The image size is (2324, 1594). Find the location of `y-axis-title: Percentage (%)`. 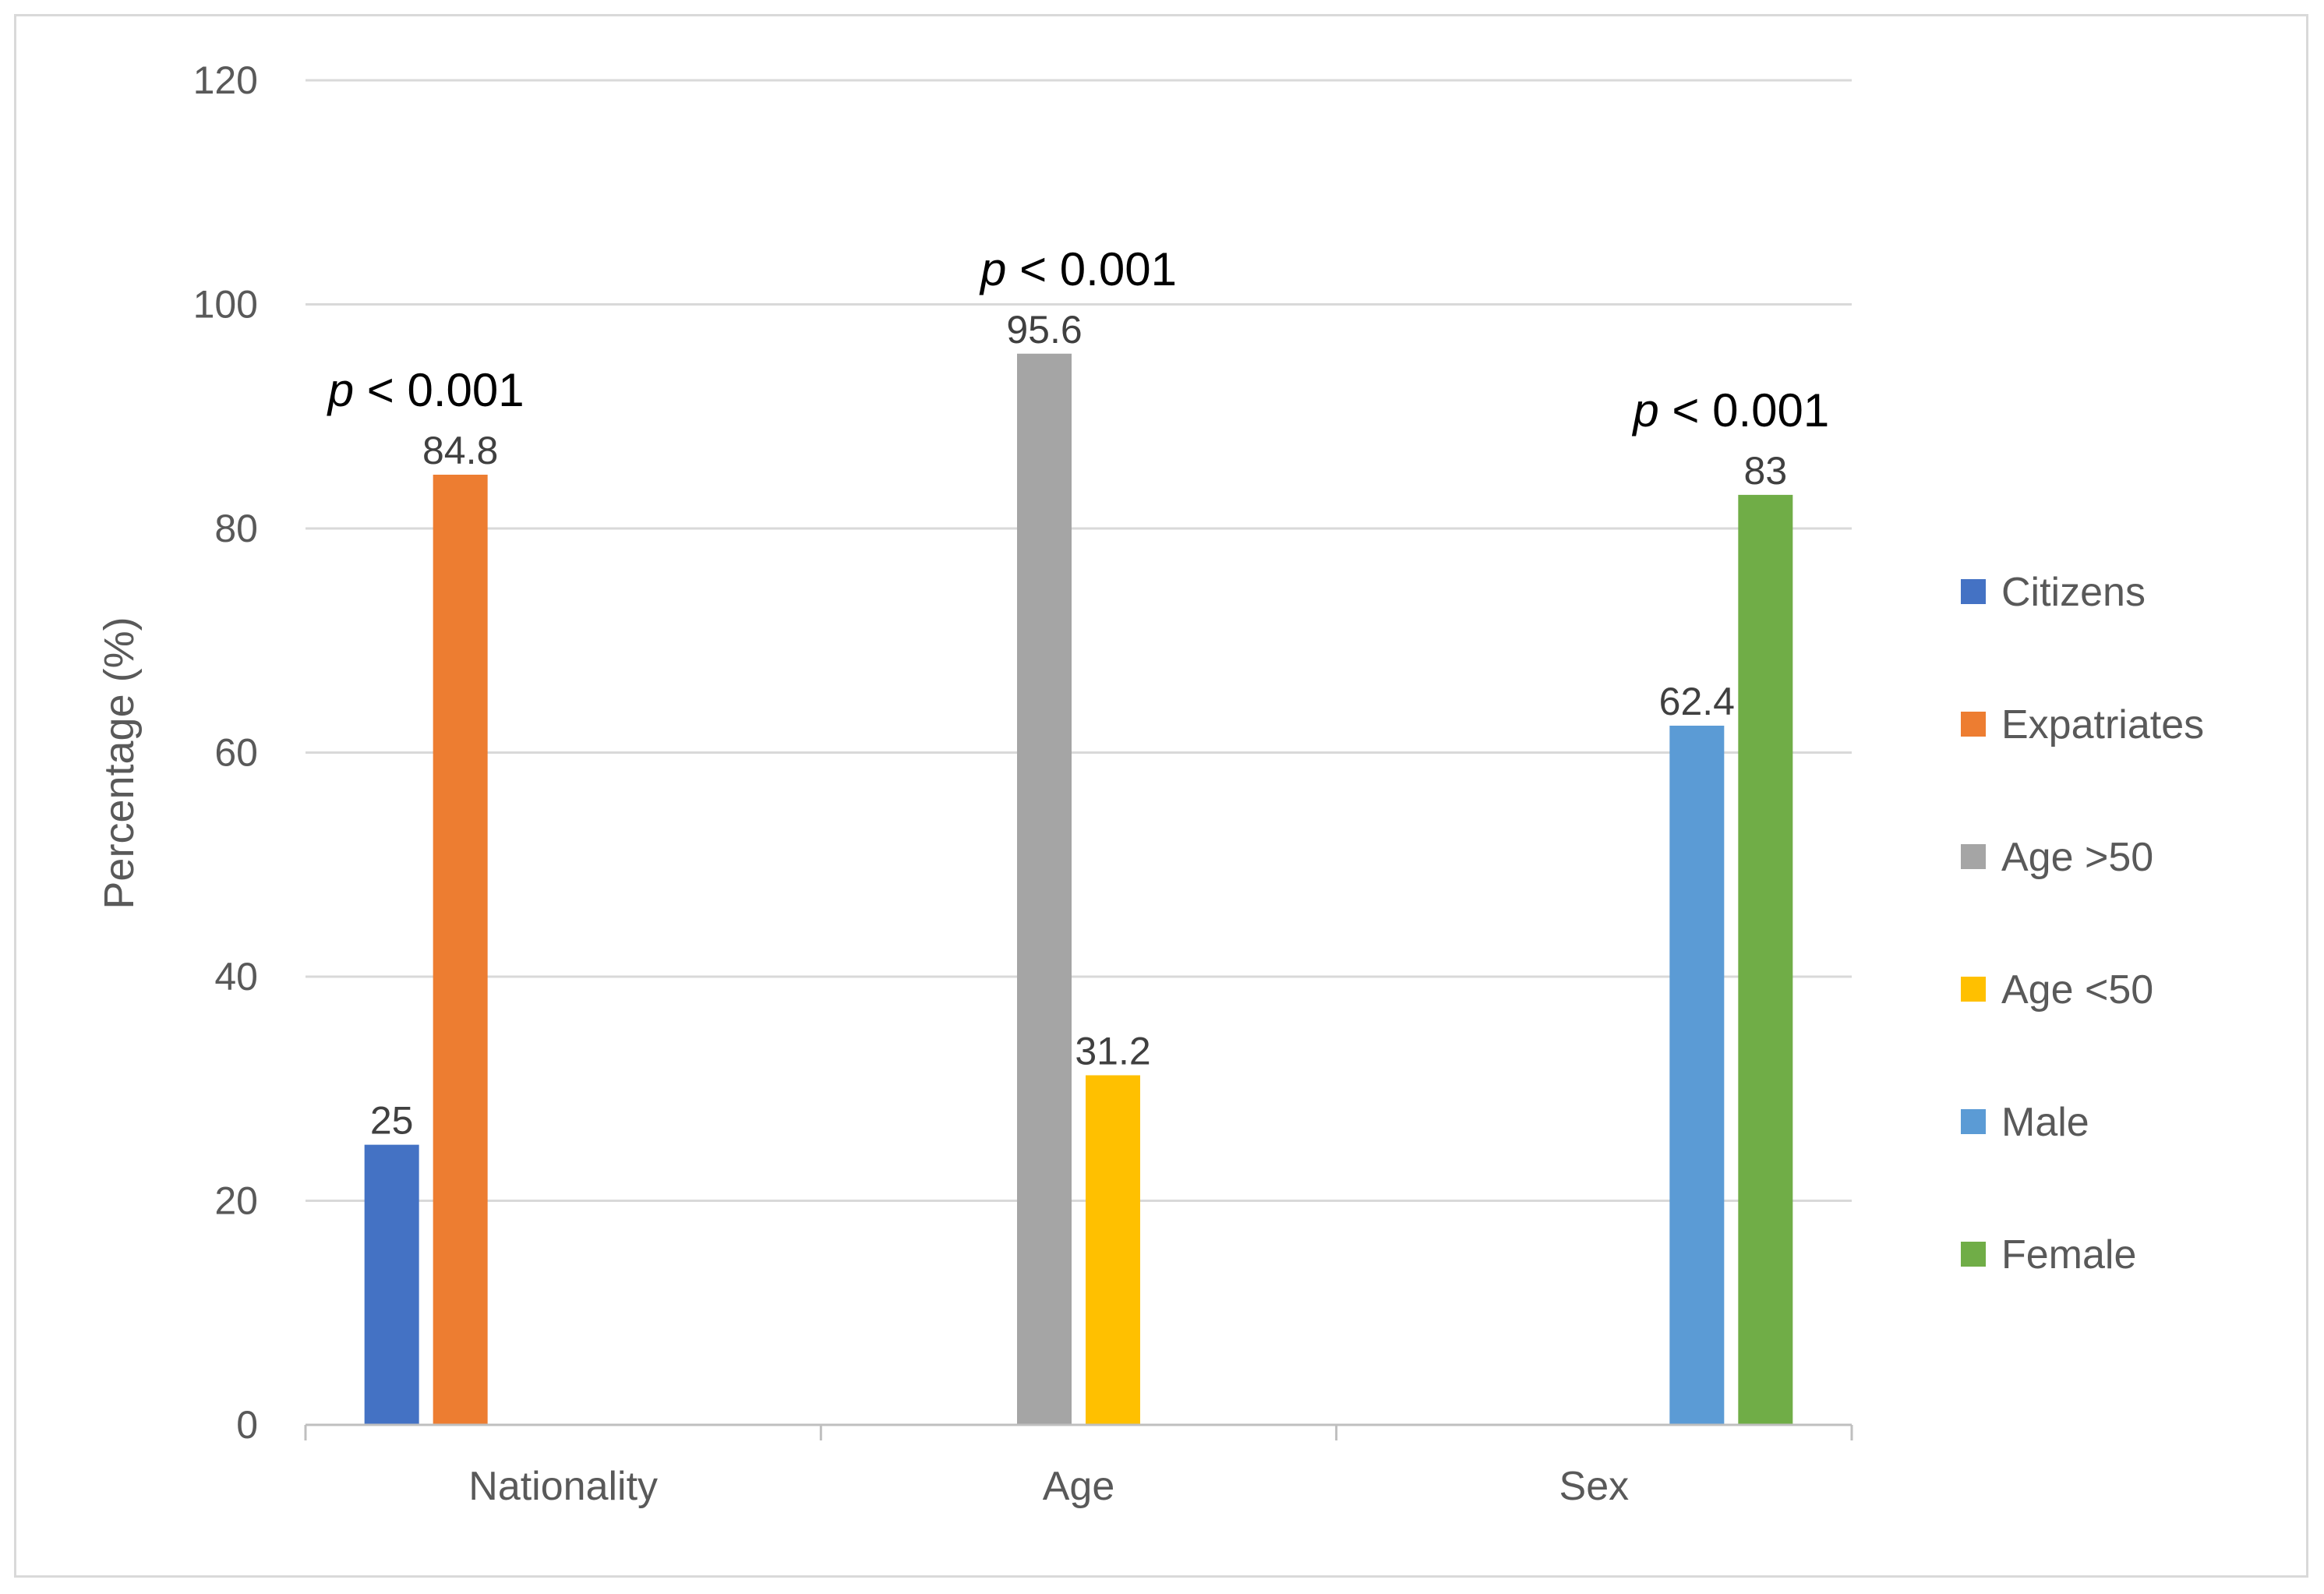

y-axis-title: Percentage (%) is located at coordinates (120, 763).